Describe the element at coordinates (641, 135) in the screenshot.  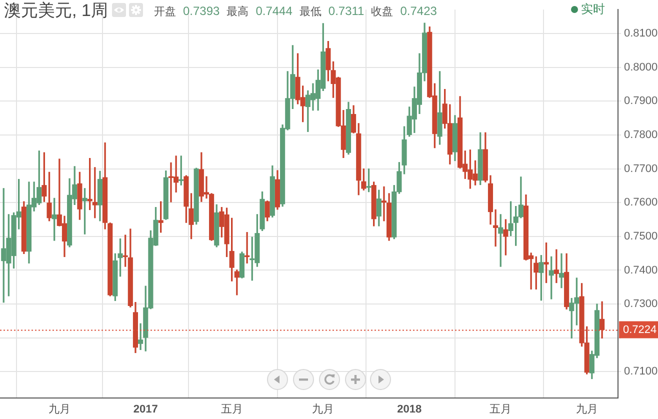
I see `y-tick-label: 0.7800` at that location.